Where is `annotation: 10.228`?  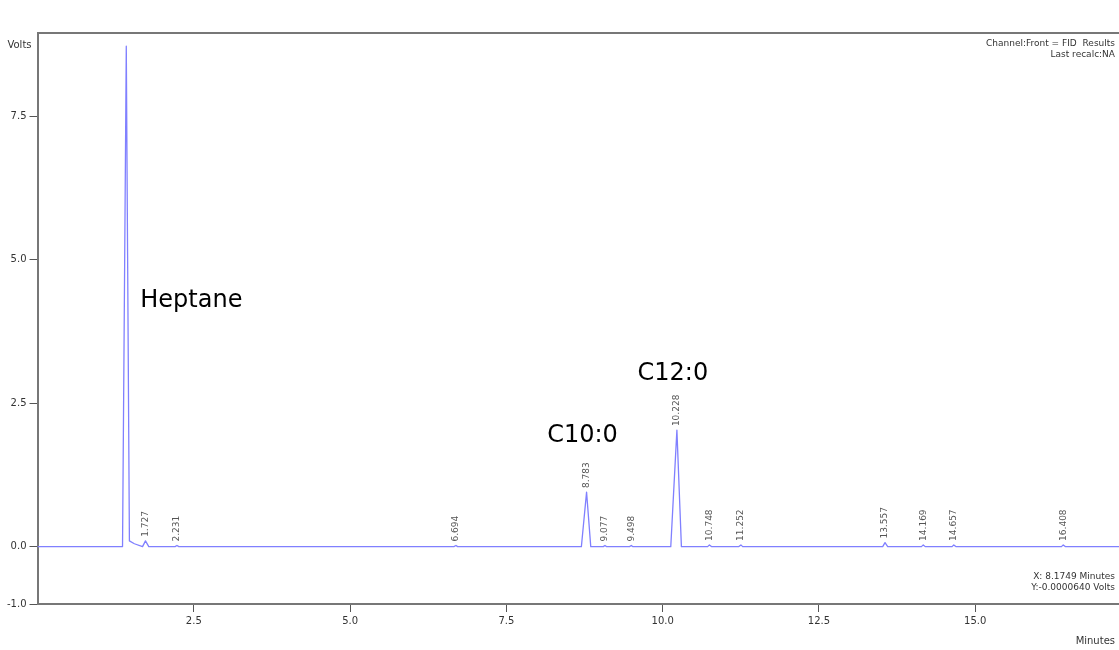
annotation: 10.228 is located at coordinates (676, 410).